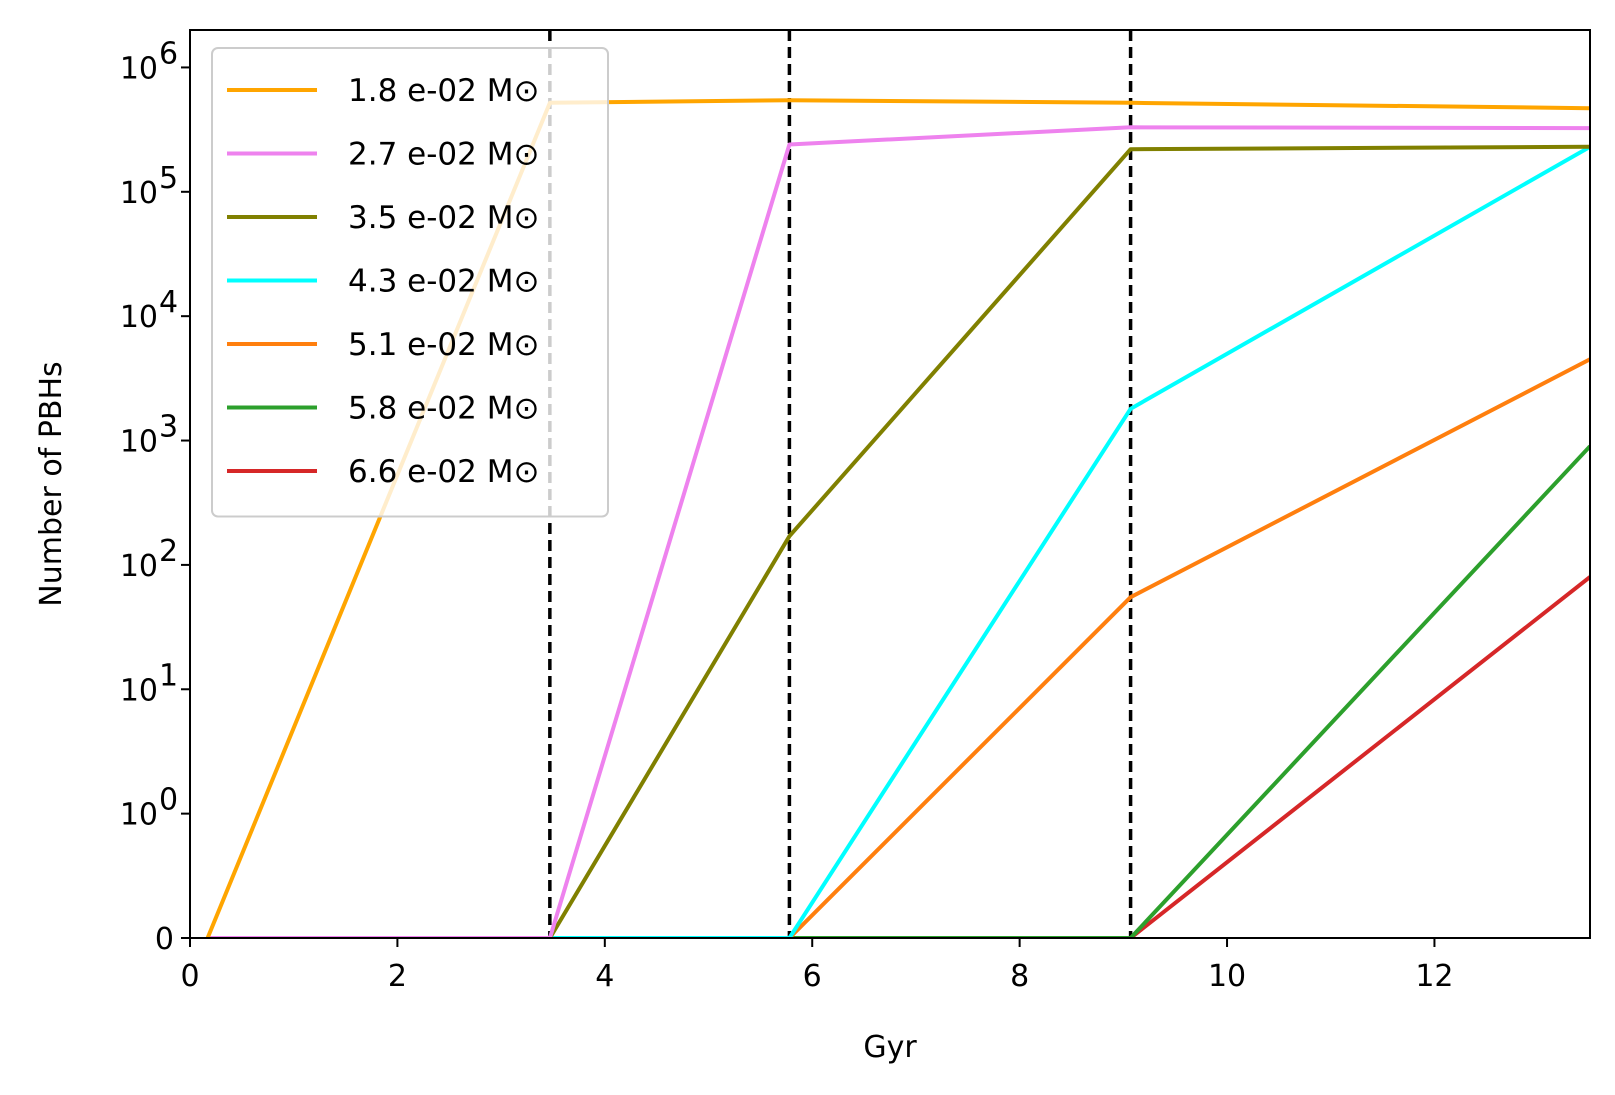 This screenshot has width=1615, height=1095. I want to click on legend-label: 1.8 e-02 M⊙, so click(443, 91).